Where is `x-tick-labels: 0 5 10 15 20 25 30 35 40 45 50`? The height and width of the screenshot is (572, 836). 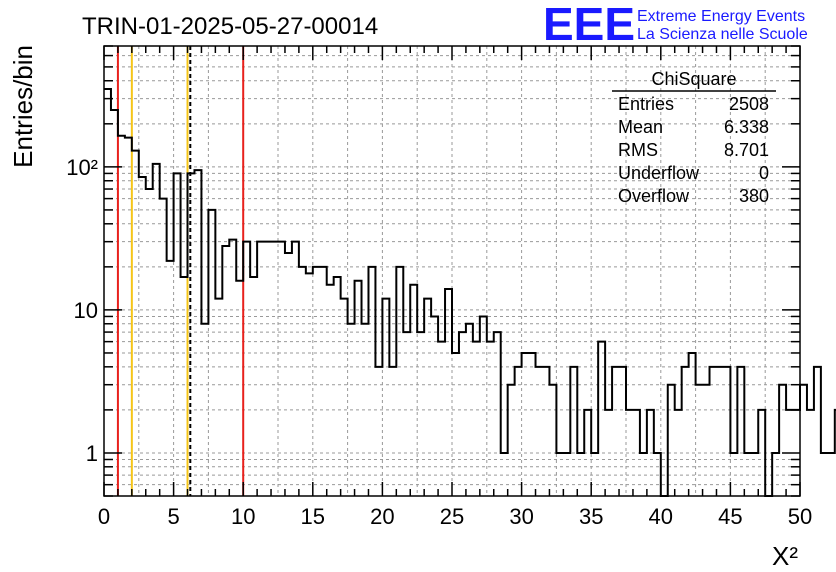 x-tick-labels: 0 5 10 15 20 25 30 35 40 45 50 is located at coordinates (455, 516).